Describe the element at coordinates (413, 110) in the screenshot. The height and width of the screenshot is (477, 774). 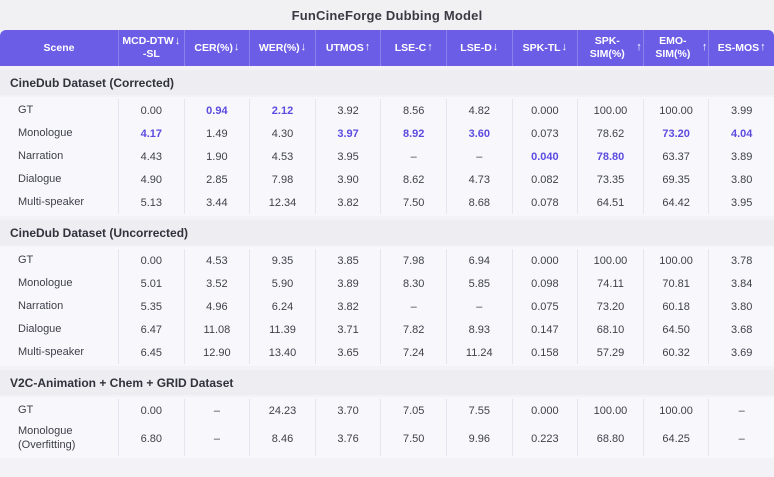
I see `value-cell: 8.56` at that location.